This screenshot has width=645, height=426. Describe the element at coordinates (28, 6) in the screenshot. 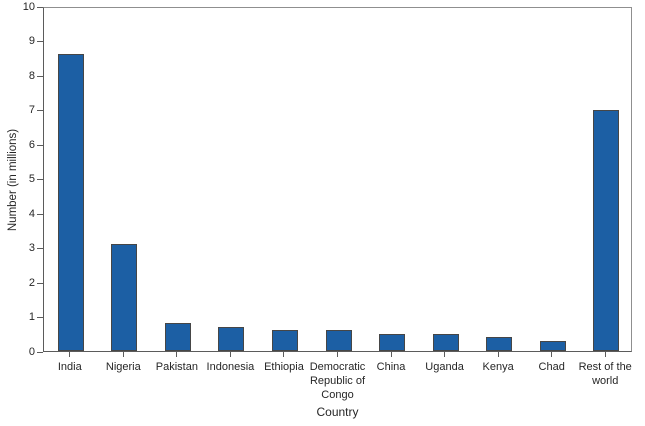

I see `y-tick-label: 10` at that location.